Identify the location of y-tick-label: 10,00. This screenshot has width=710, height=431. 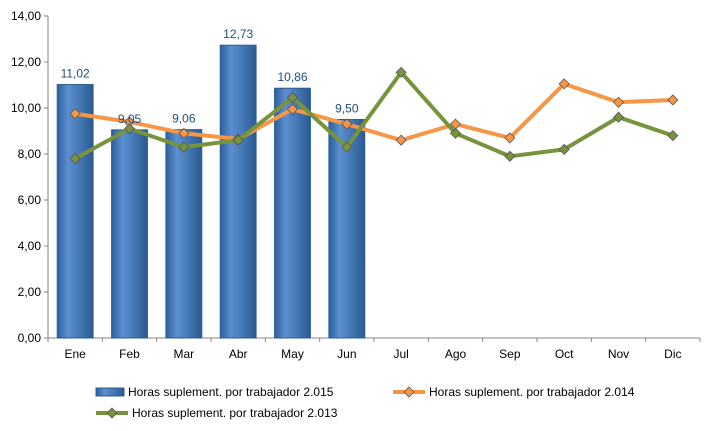
(26, 108).